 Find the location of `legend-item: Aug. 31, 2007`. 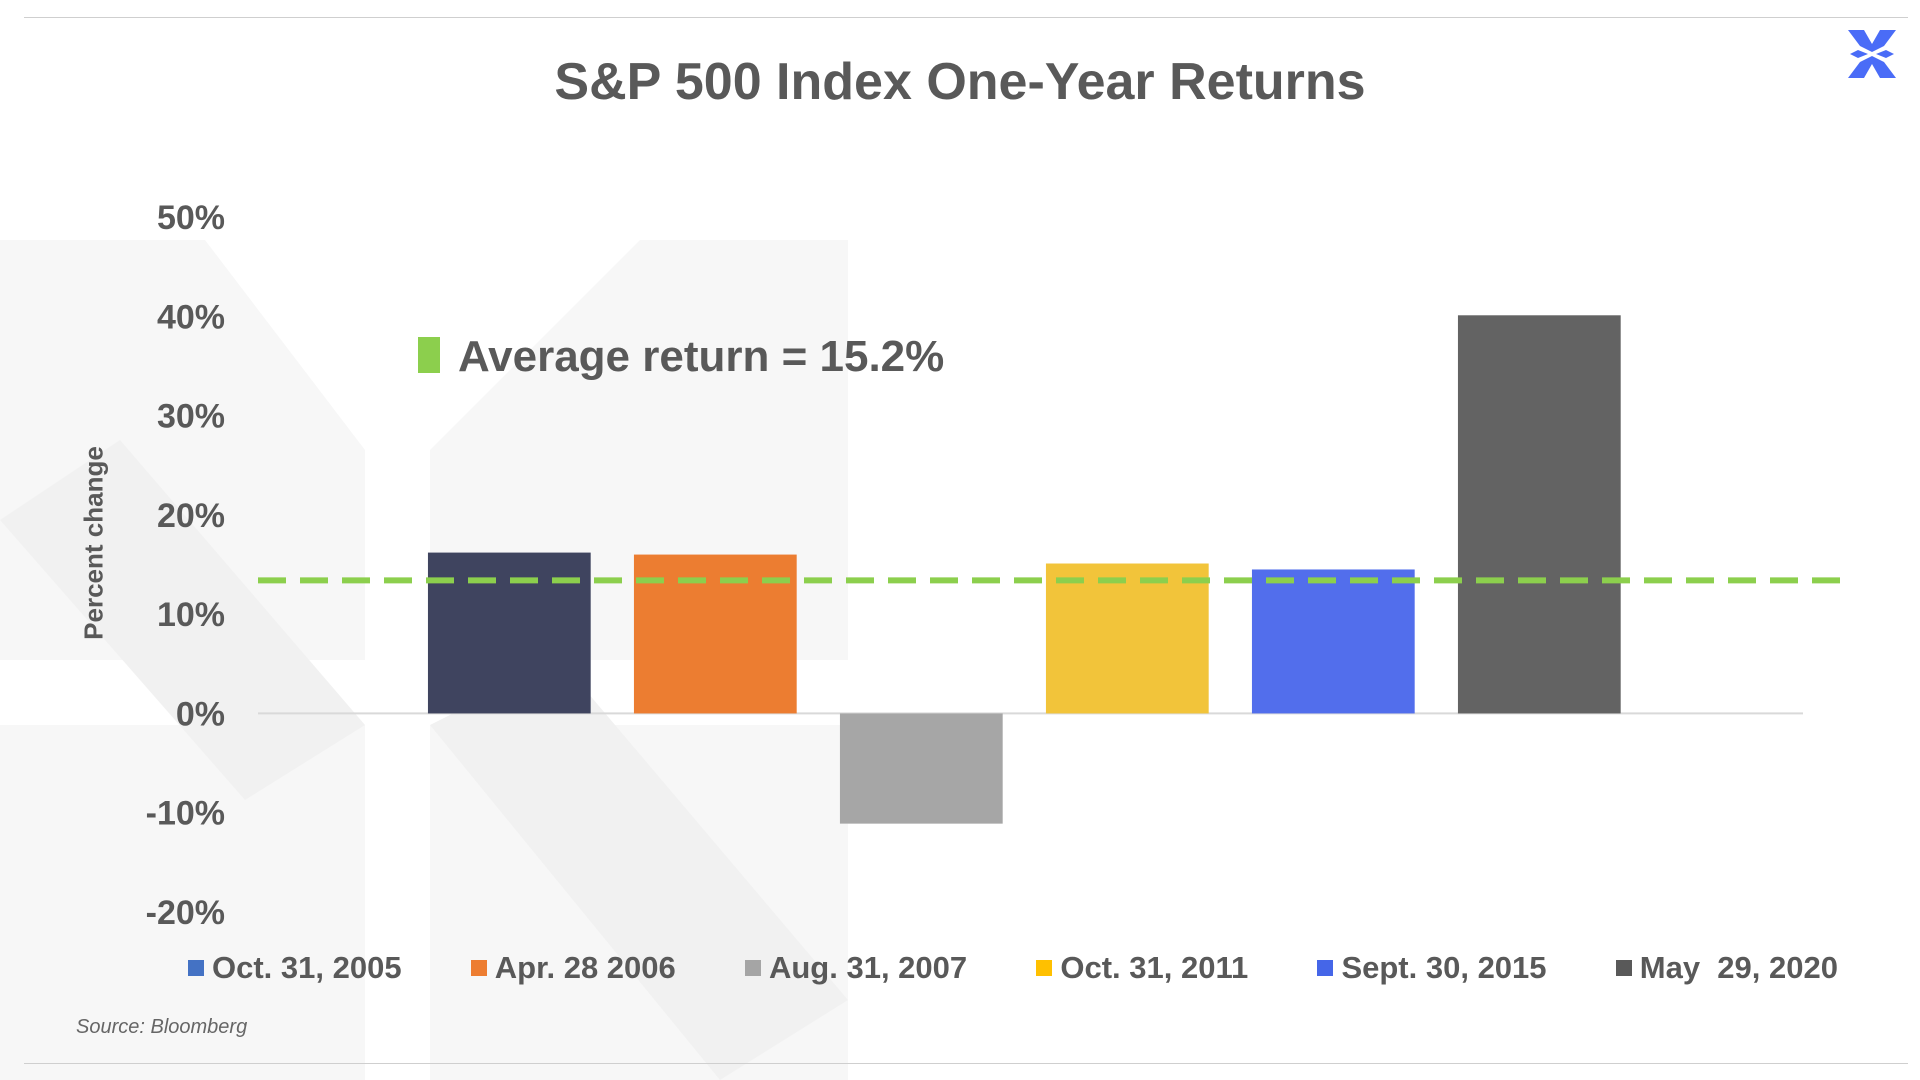

legend-item: Aug. 31, 2007 is located at coordinates (856, 968).